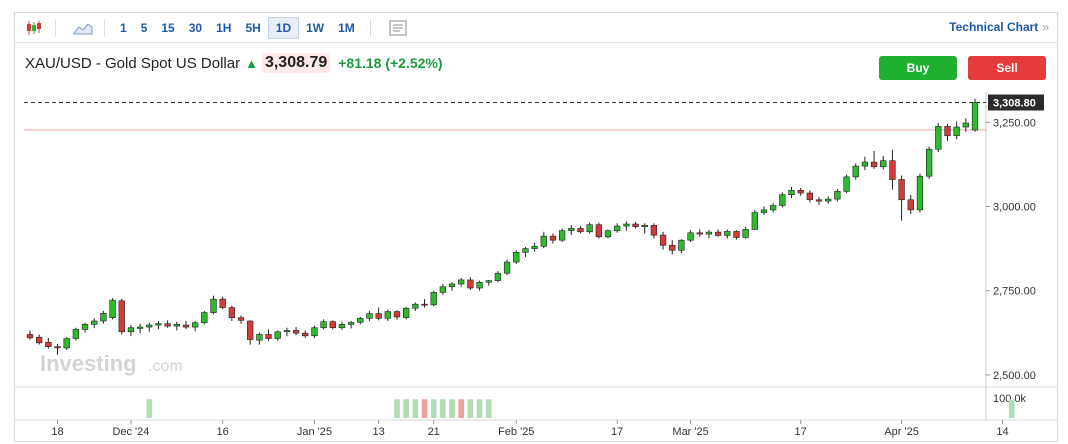 Image resolution: width=1068 pixels, height=444 pixels. I want to click on x-tick-label: 14, so click(1002, 432).